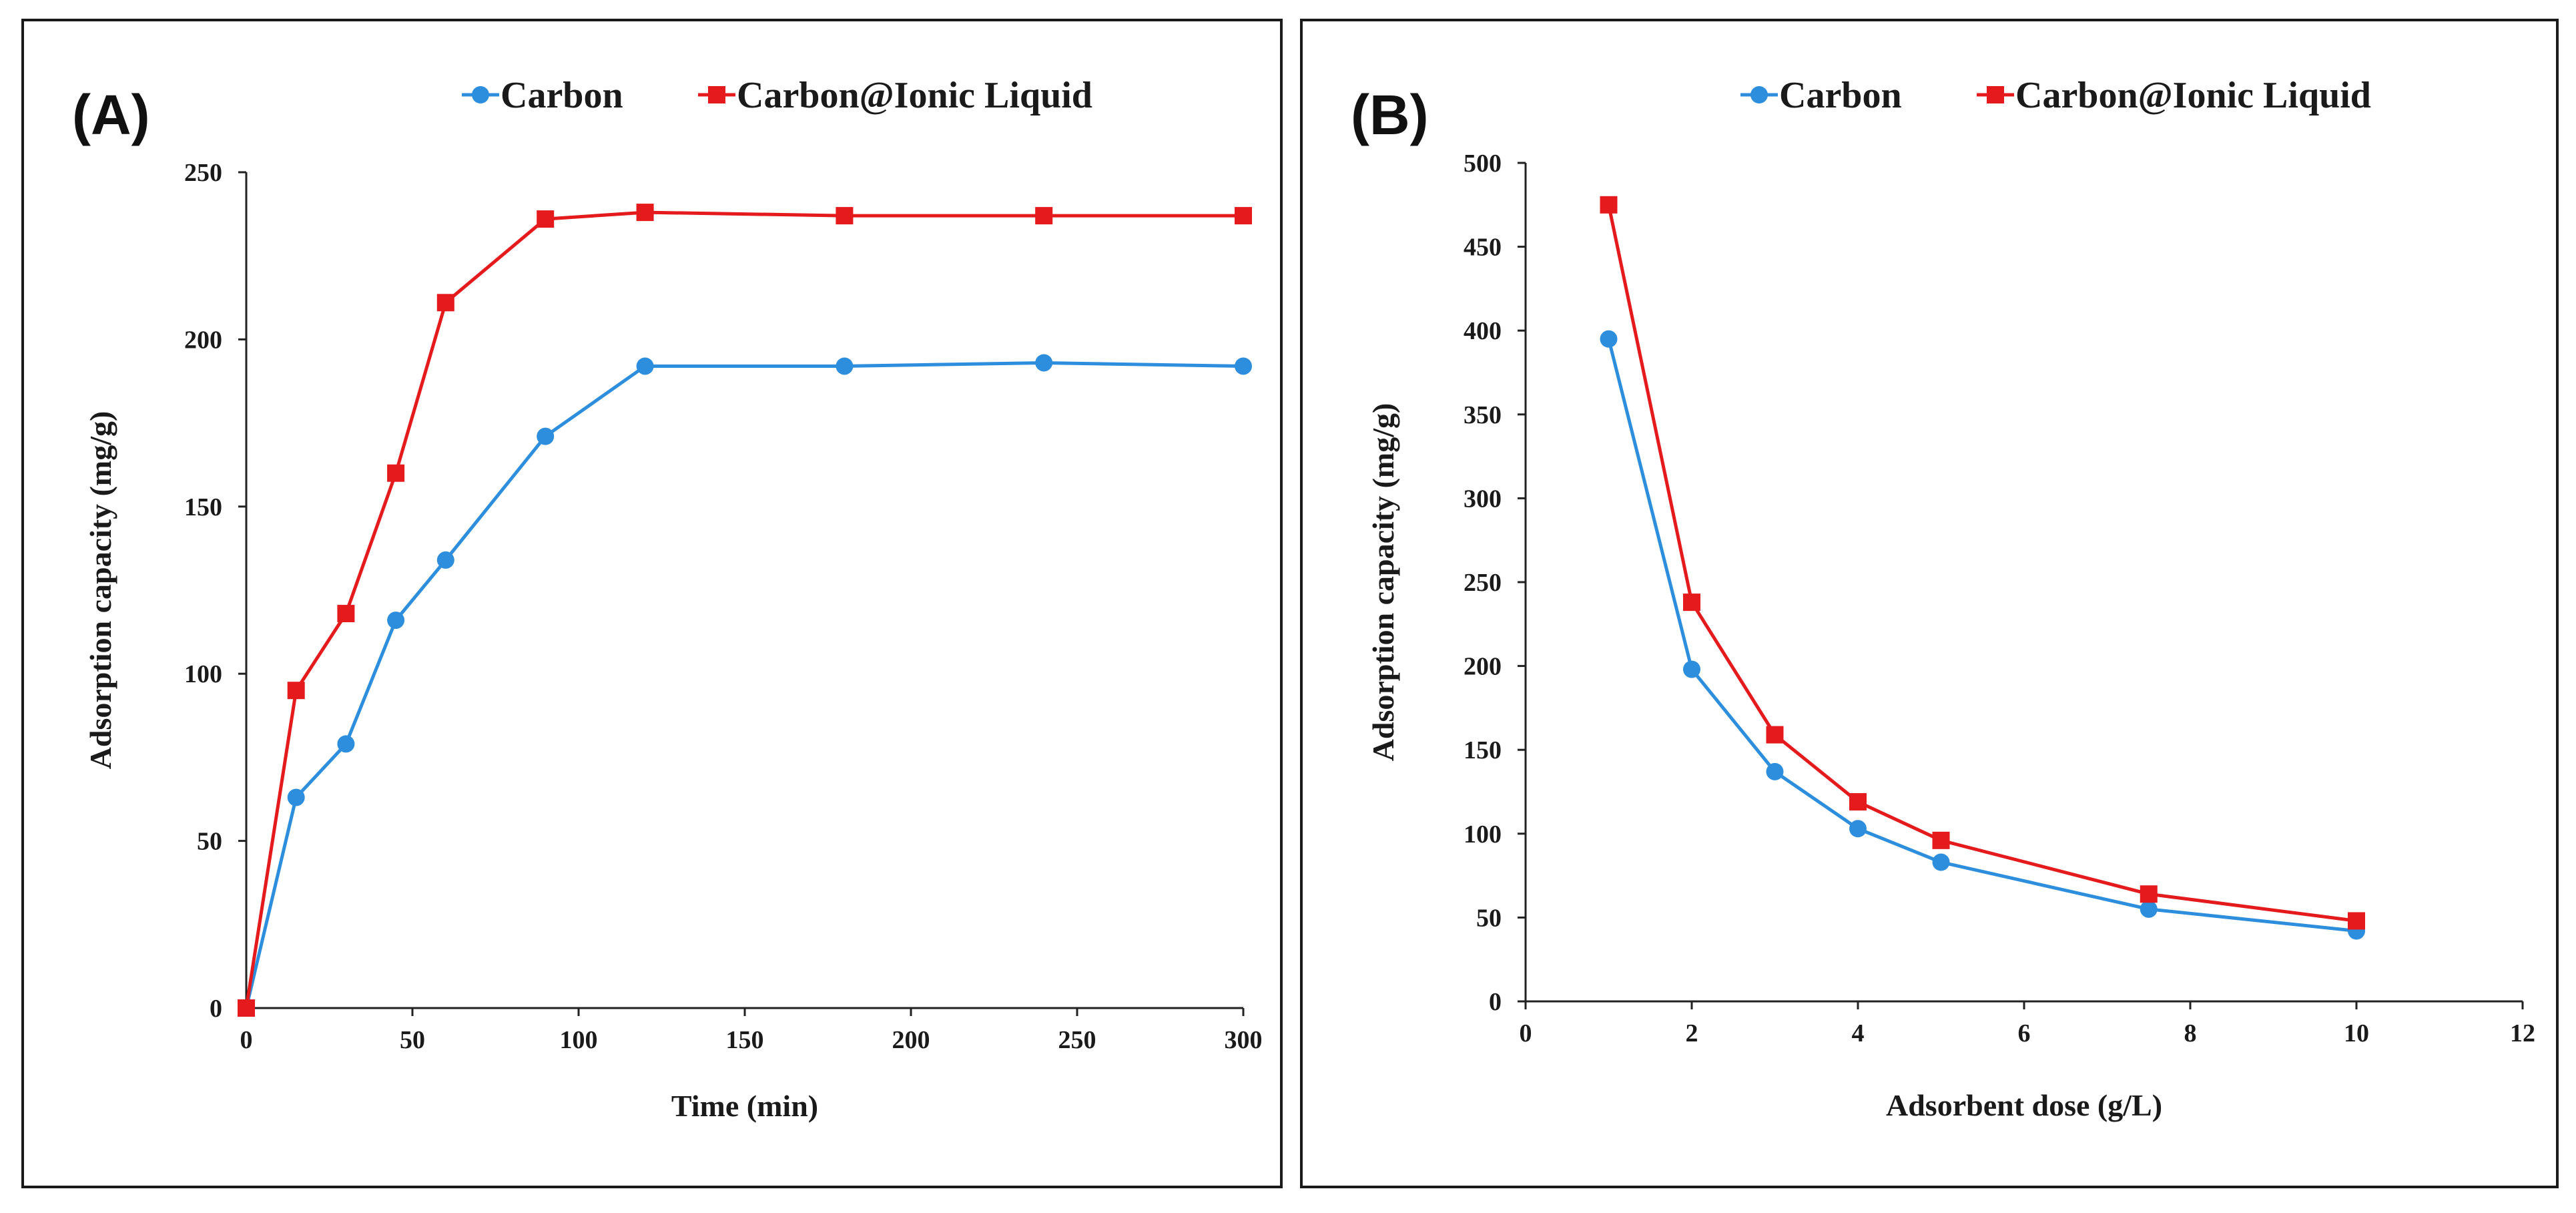  What do you see at coordinates (1390, 114) in the screenshot?
I see `panel-label: (B)` at bounding box center [1390, 114].